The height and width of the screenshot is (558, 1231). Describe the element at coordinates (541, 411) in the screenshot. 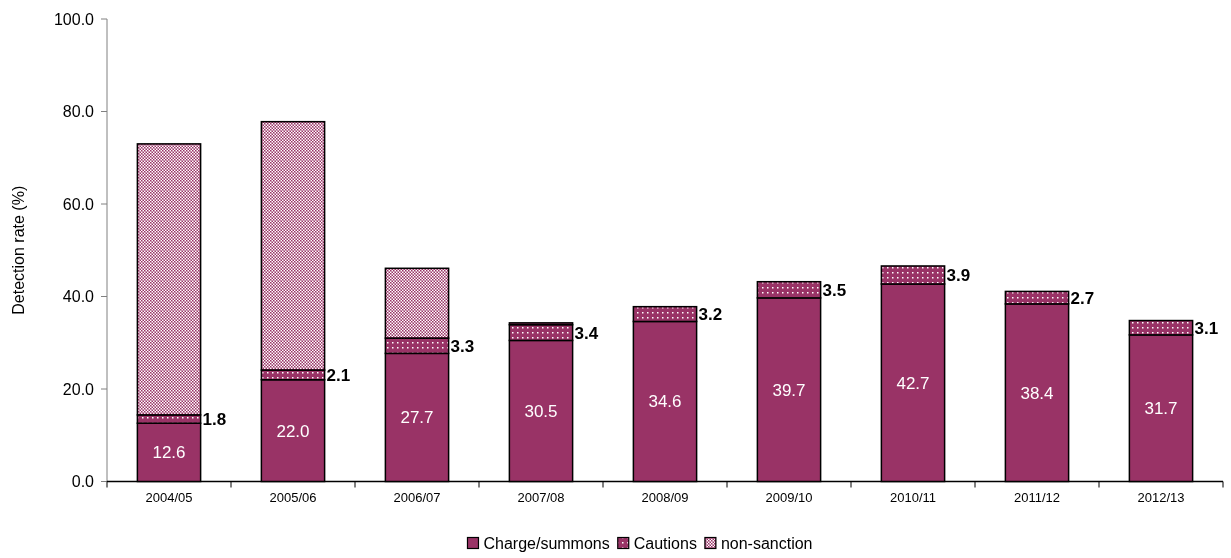

I see `data-label: 30.5` at that location.